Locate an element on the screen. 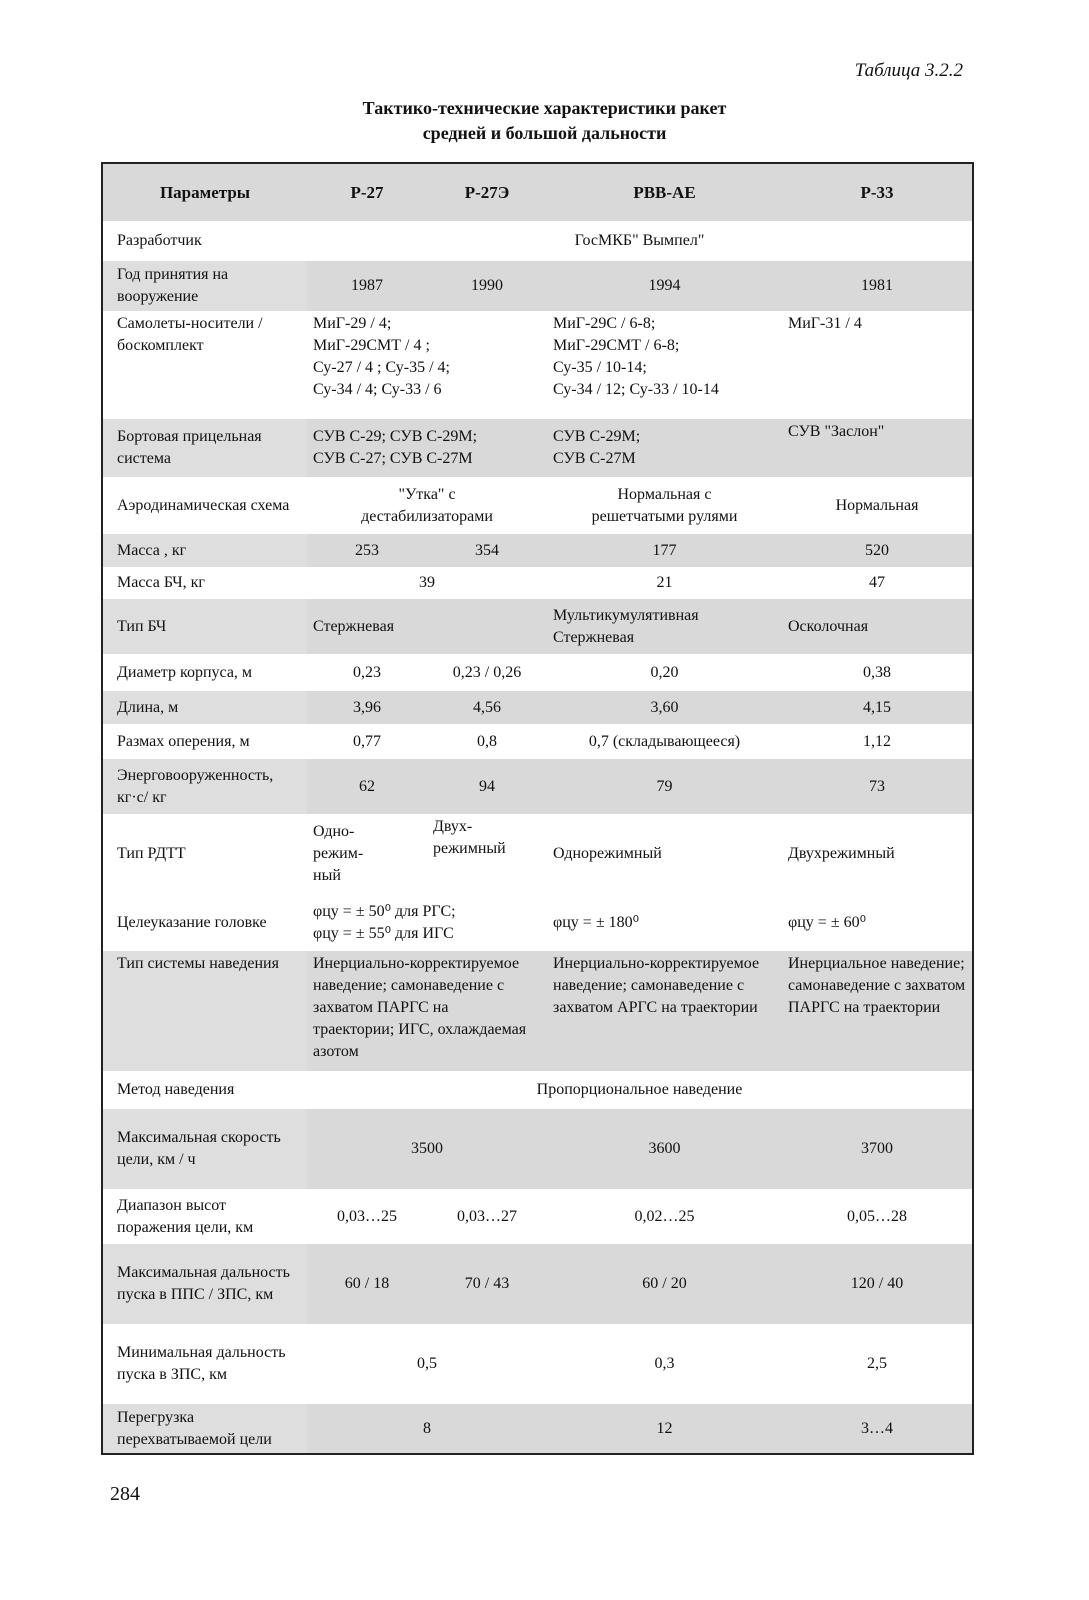 The height and width of the screenshot is (1600, 1089). line: МиГ-29СМТ / 4 ; is located at coordinates (371, 345).